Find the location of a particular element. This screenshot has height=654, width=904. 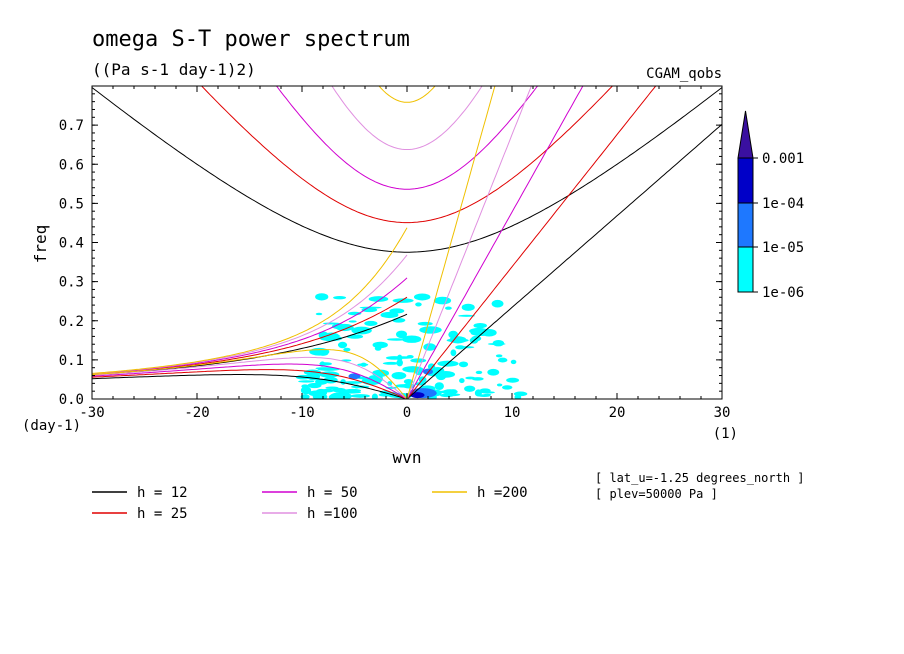

y-tick-label: 0.6 is located at coordinates (71, 165).